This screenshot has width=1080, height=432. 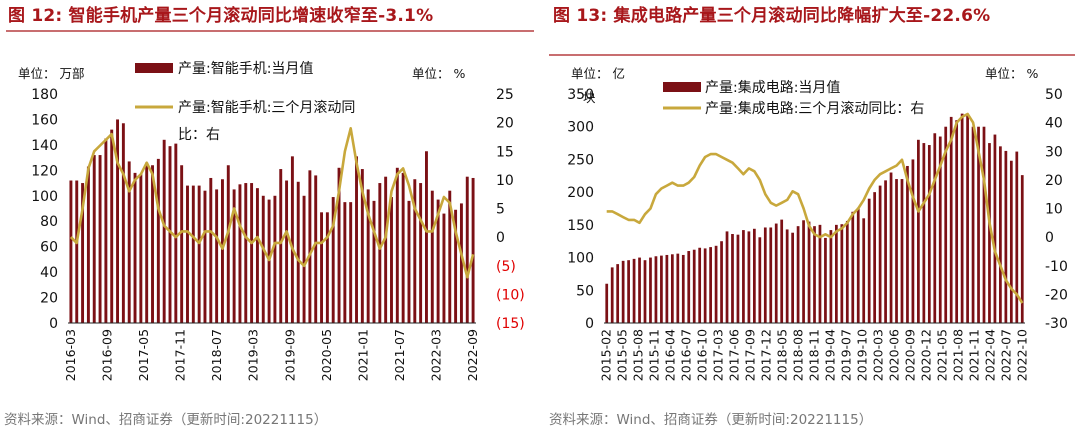 What do you see at coordinates (35, 16) in the screenshot?
I see `chart-label-left: 图 12:` at bounding box center [35, 16].